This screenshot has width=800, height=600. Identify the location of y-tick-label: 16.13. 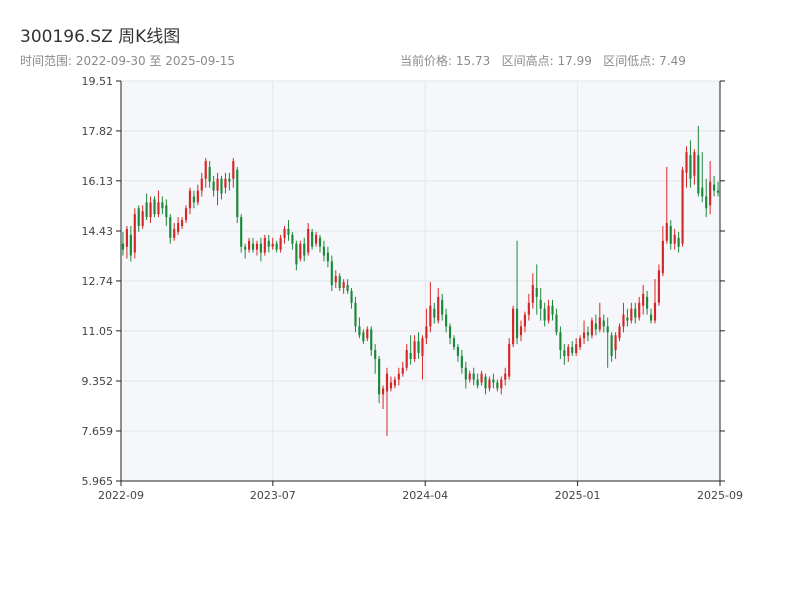
(98, 181).